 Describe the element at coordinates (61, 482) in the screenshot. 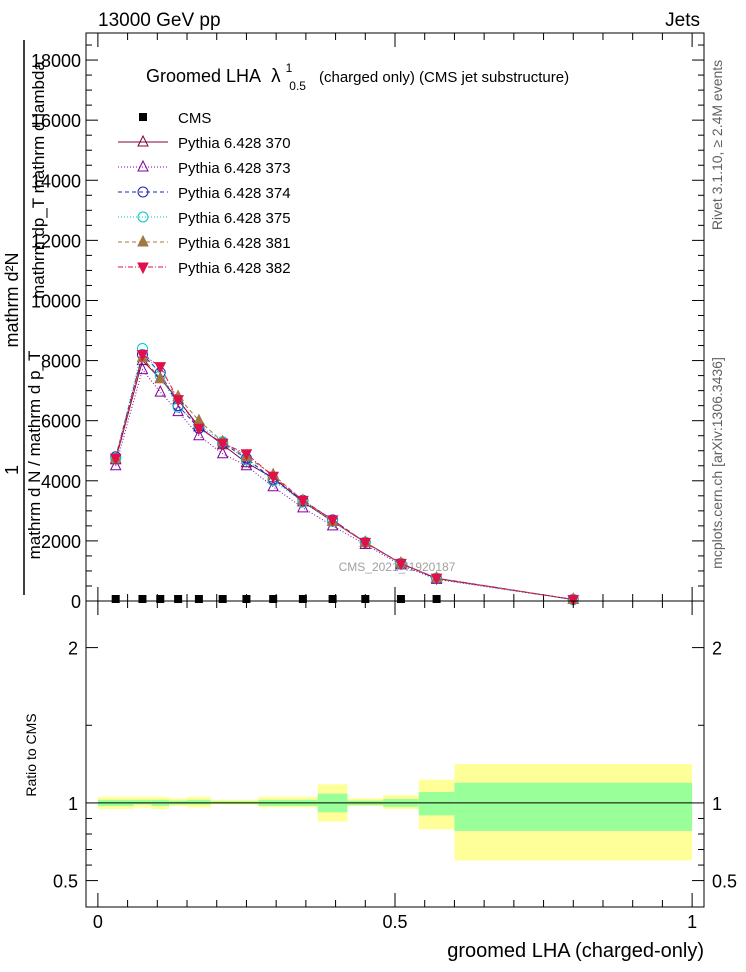

I see `y-tick-label: 4000` at that location.